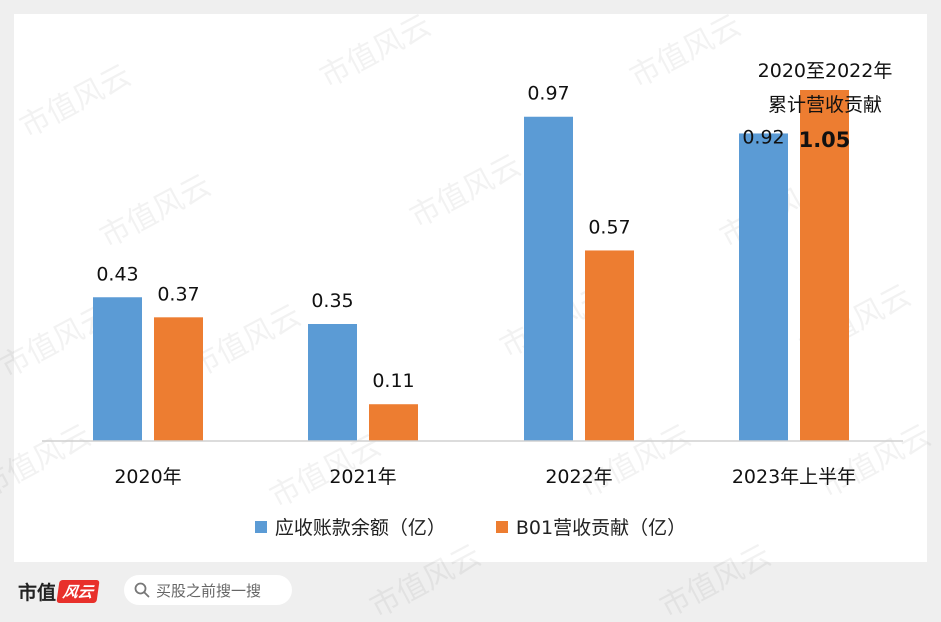 The image size is (941, 622). I want to click on legend: 应收账款余额（亿） B01营收贡献（亿）, so click(470, 526).